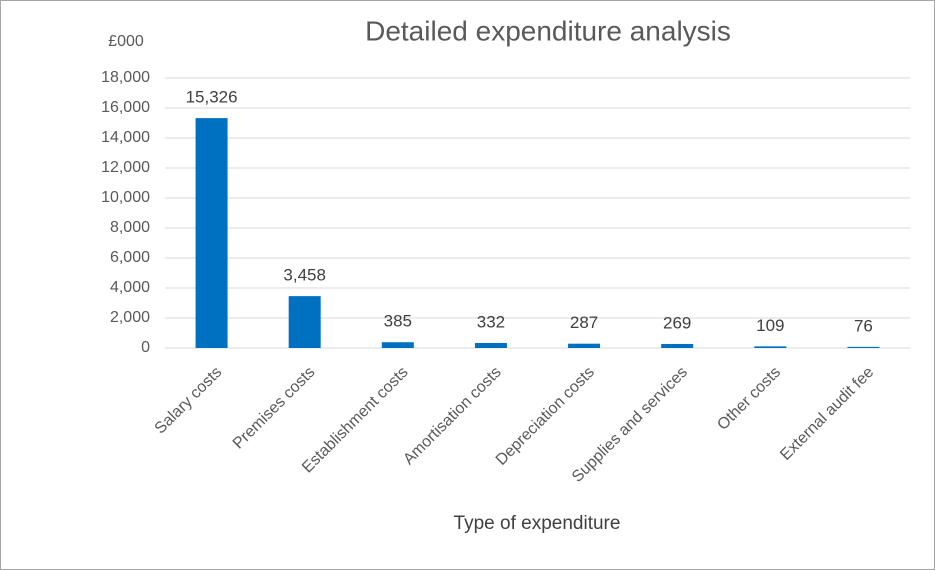  What do you see at coordinates (548, 30) in the screenshot?
I see `chart-title: Detailed expenditure analysis` at bounding box center [548, 30].